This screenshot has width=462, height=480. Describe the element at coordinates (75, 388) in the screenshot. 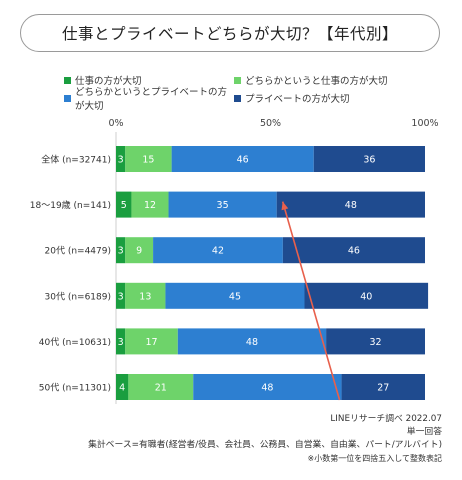

I see `category-label: 50代 (n=11301)` at that location.